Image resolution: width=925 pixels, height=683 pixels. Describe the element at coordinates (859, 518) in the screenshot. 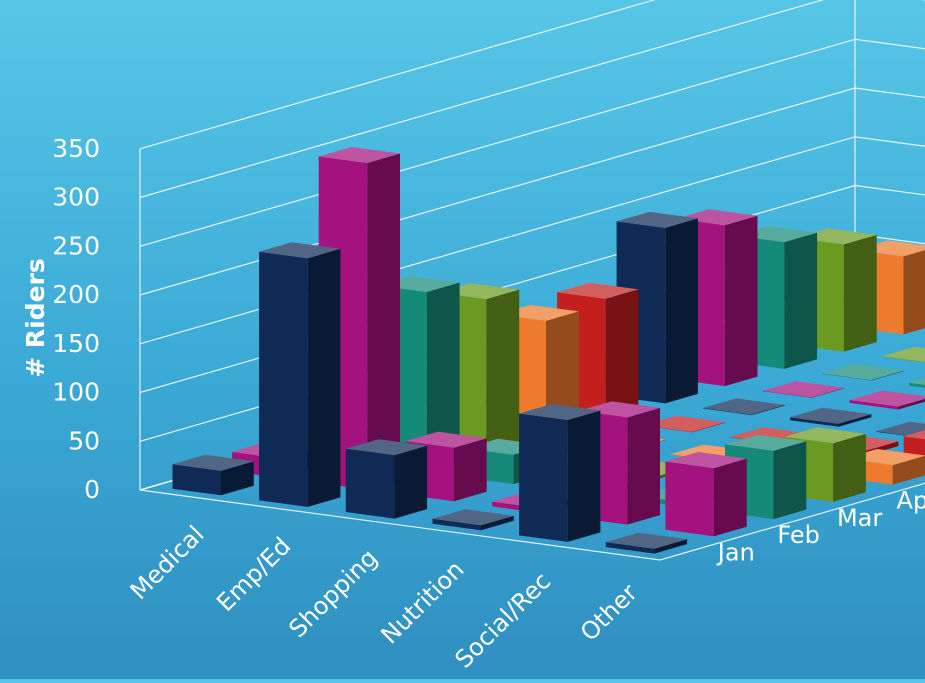

I see `series-label: Mar` at that location.